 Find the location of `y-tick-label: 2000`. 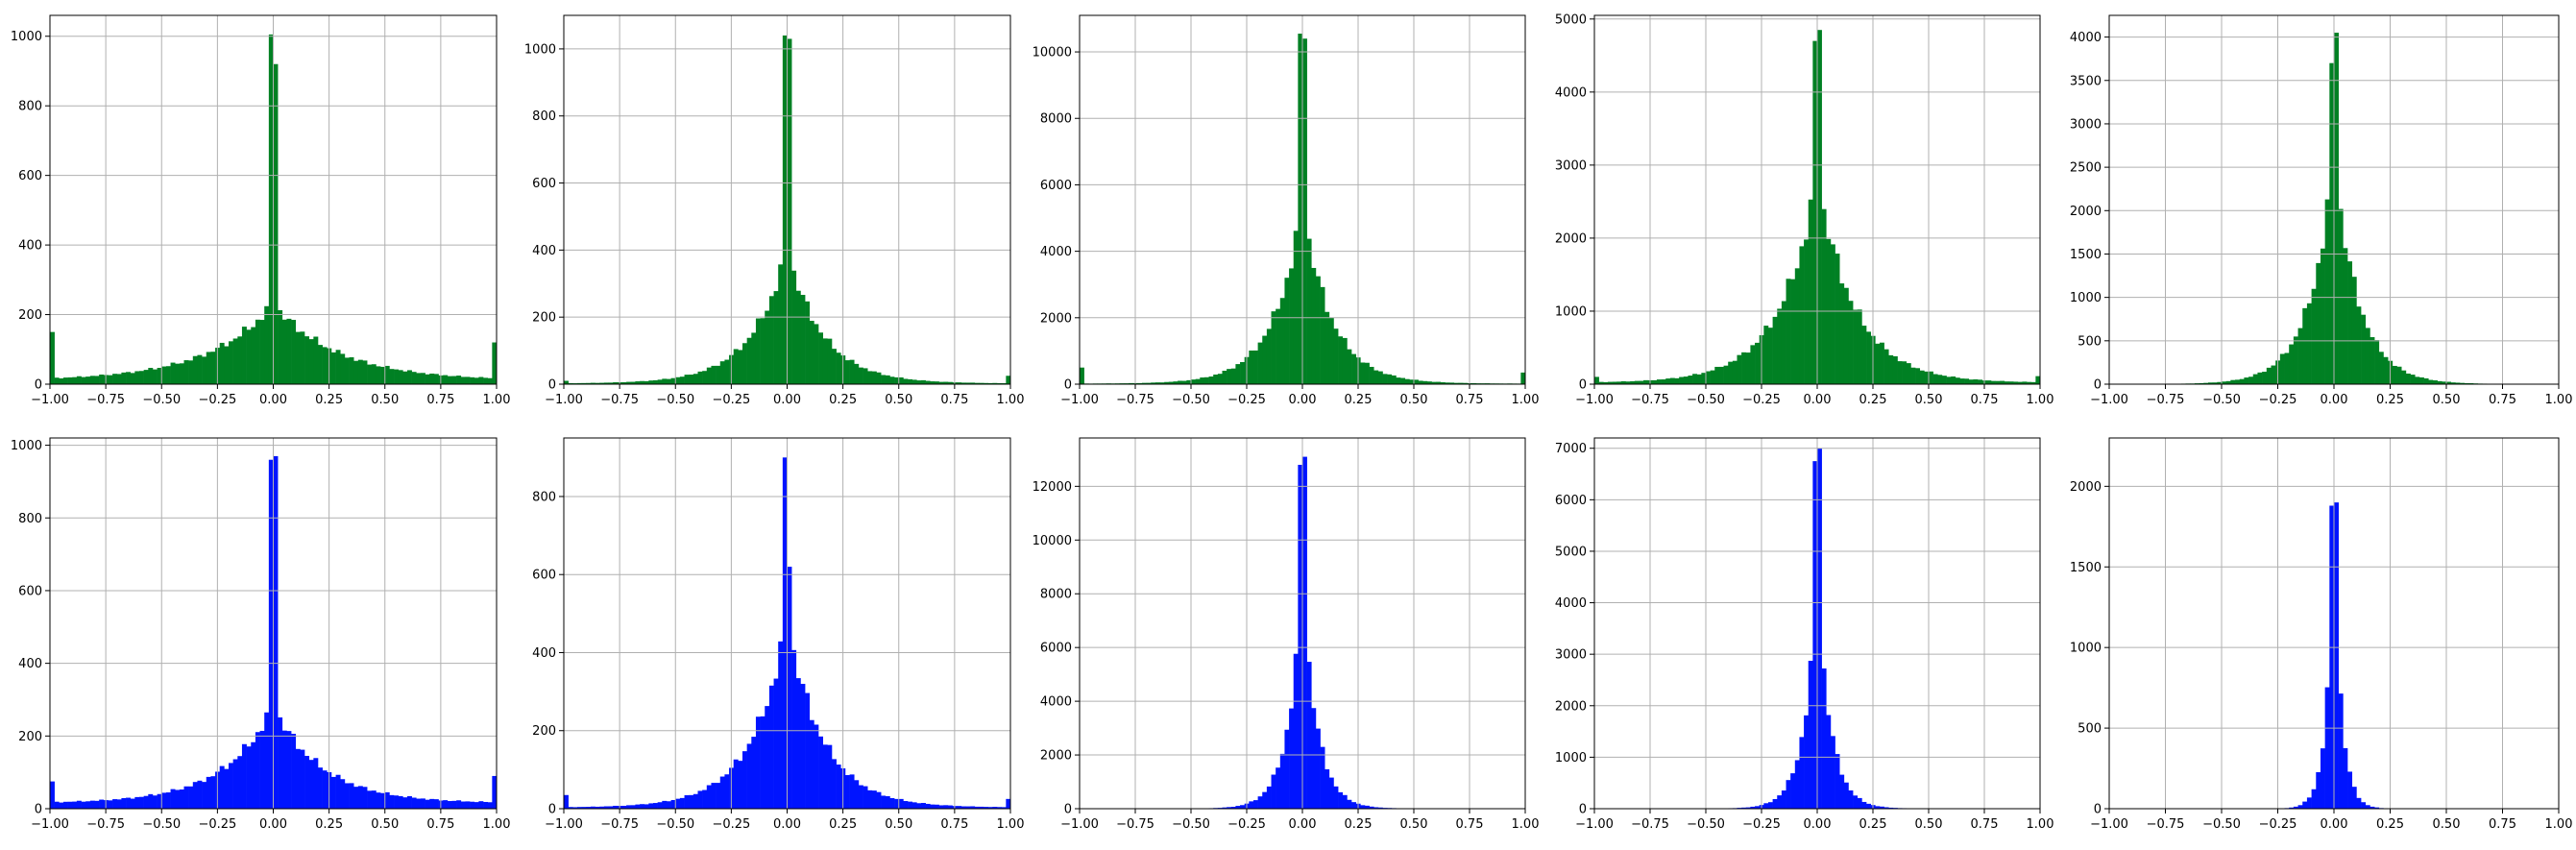

y-tick-label: 2000 is located at coordinates (1056, 757).